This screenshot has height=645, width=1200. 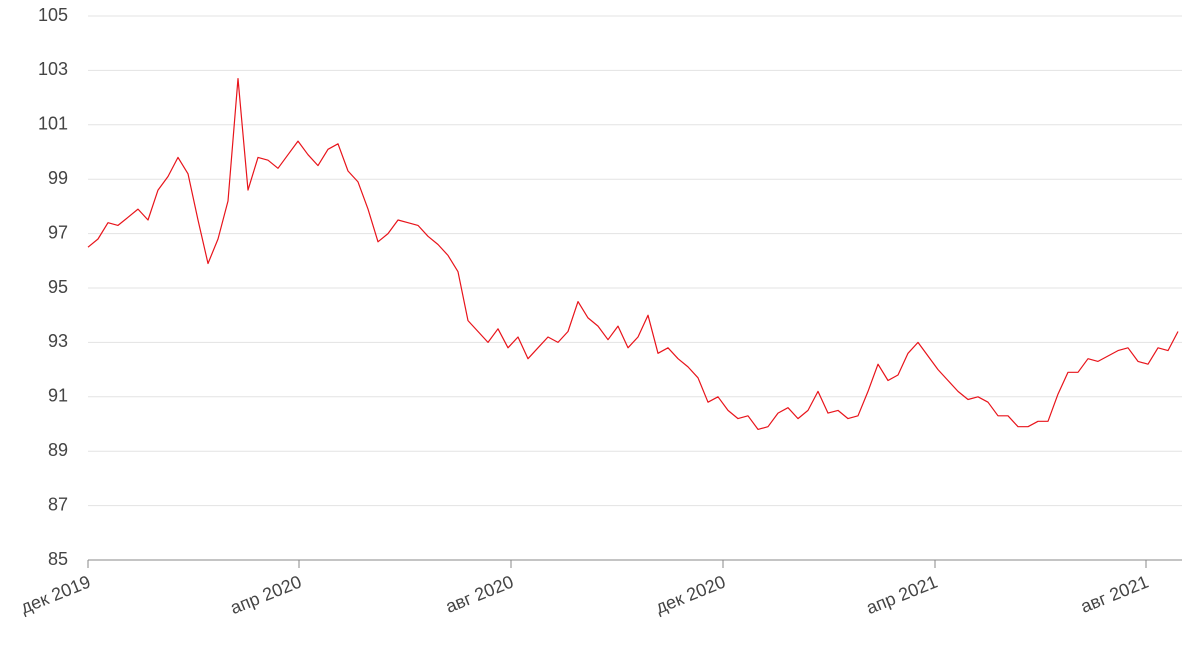 I want to click on y-tick-label: 105, so click(x=53, y=15).